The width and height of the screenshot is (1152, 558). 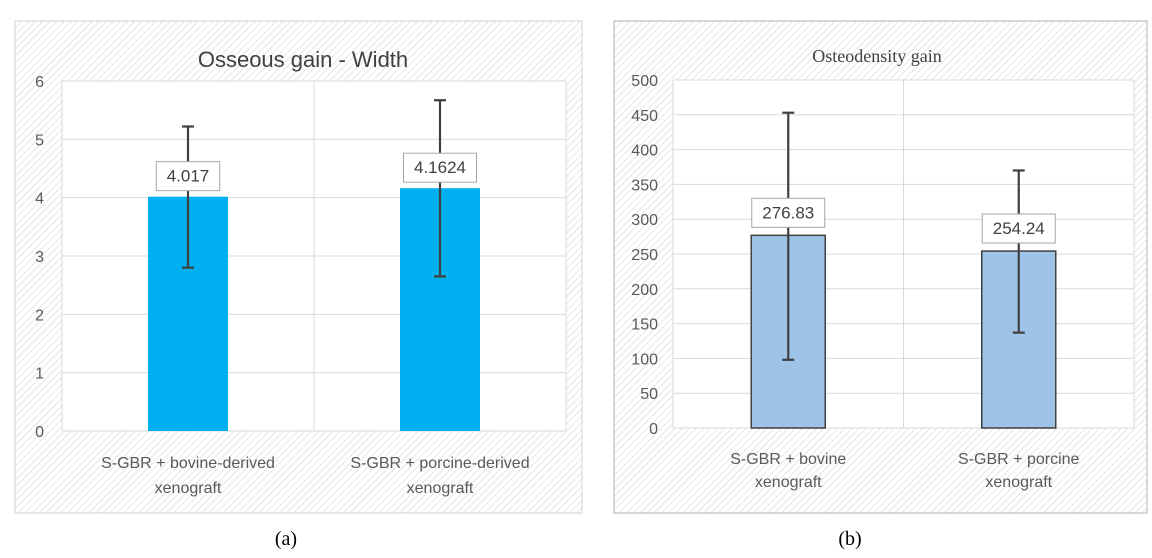 I want to click on b-category-label: S-GBR + porcine, so click(x=1018, y=459).